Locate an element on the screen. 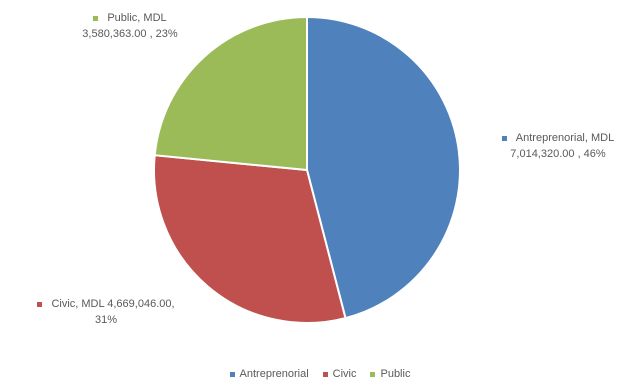 This screenshot has height=392, width=640. legend-item-public: Public is located at coordinates (390, 374).